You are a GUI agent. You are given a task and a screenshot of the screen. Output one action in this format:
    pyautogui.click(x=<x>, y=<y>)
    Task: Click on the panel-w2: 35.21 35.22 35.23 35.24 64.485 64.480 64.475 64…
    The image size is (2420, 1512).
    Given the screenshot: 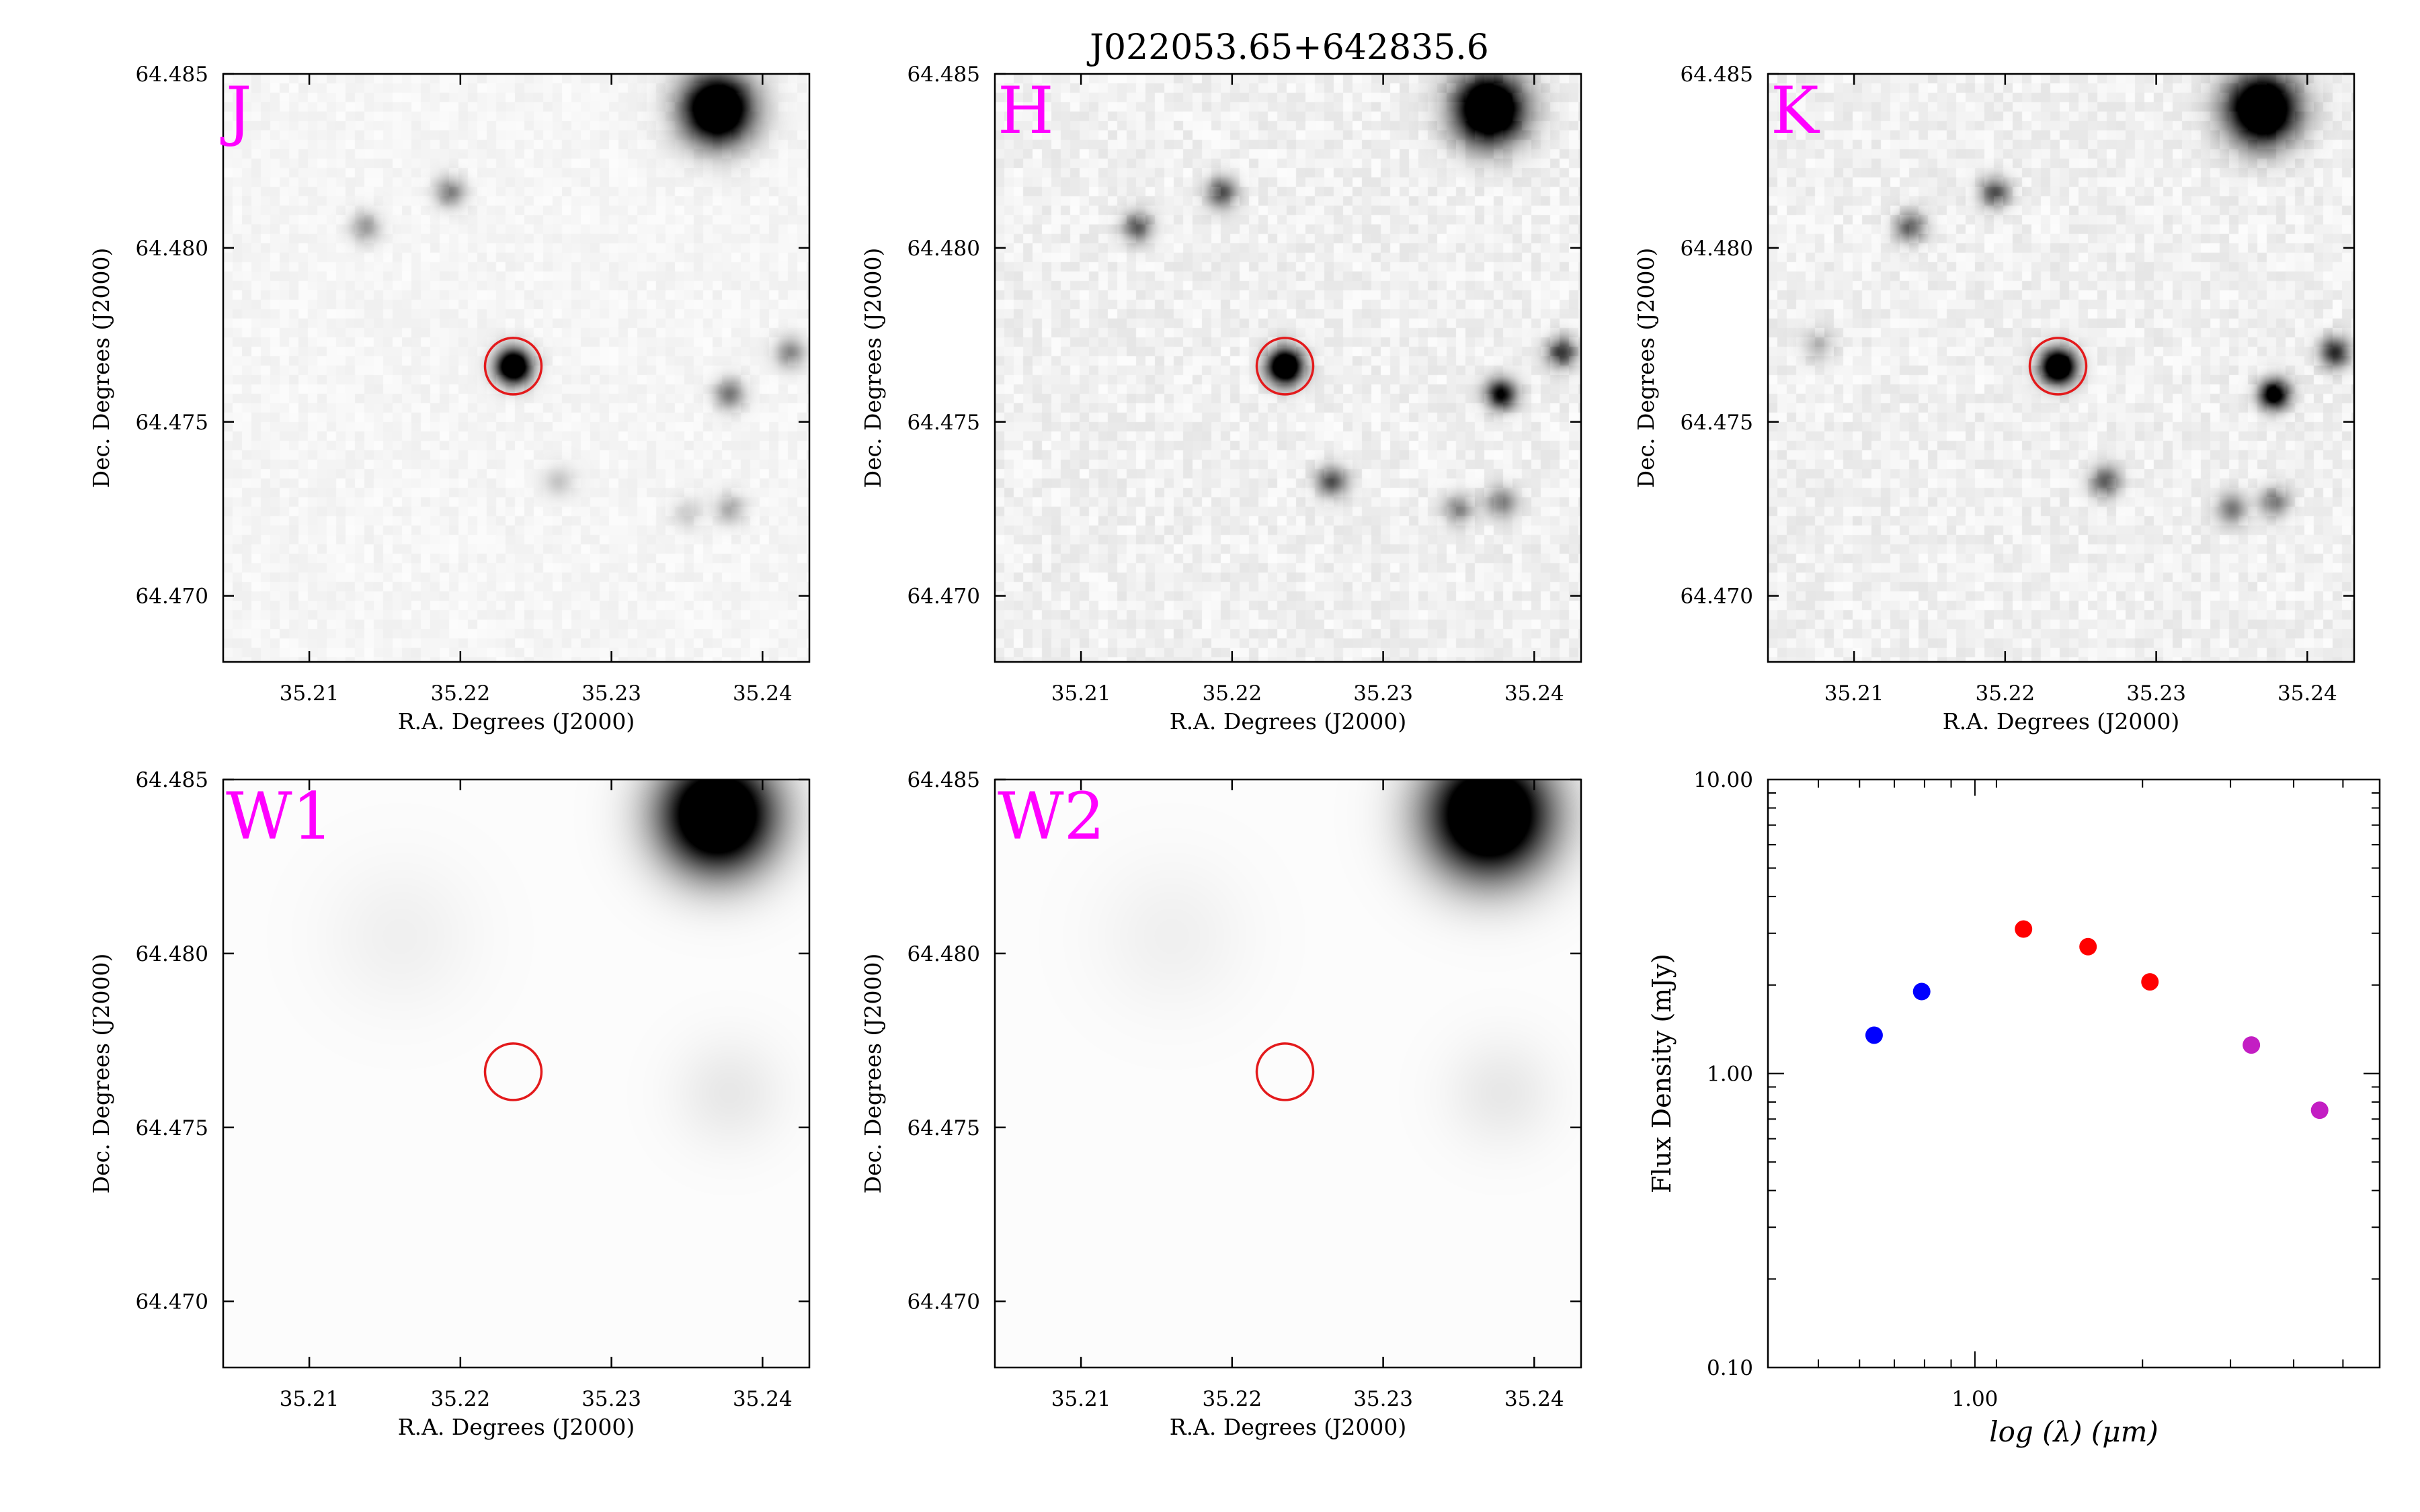 What is the action you would take?
    pyautogui.click(x=1221, y=1104)
    